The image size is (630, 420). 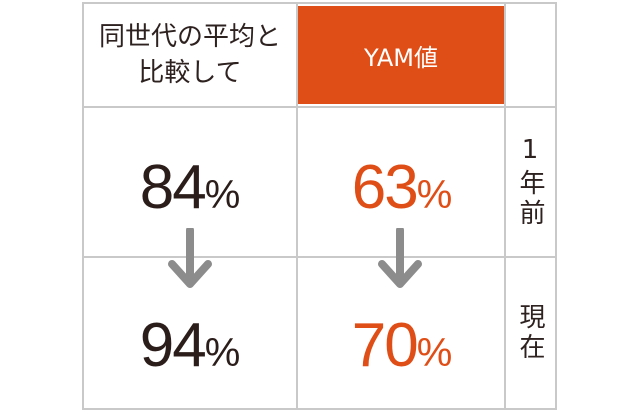 What do you see at coordinates (319, 107) in the screenshot?
I see `grid-line-header-bottom` at bounding box center [319, 107].